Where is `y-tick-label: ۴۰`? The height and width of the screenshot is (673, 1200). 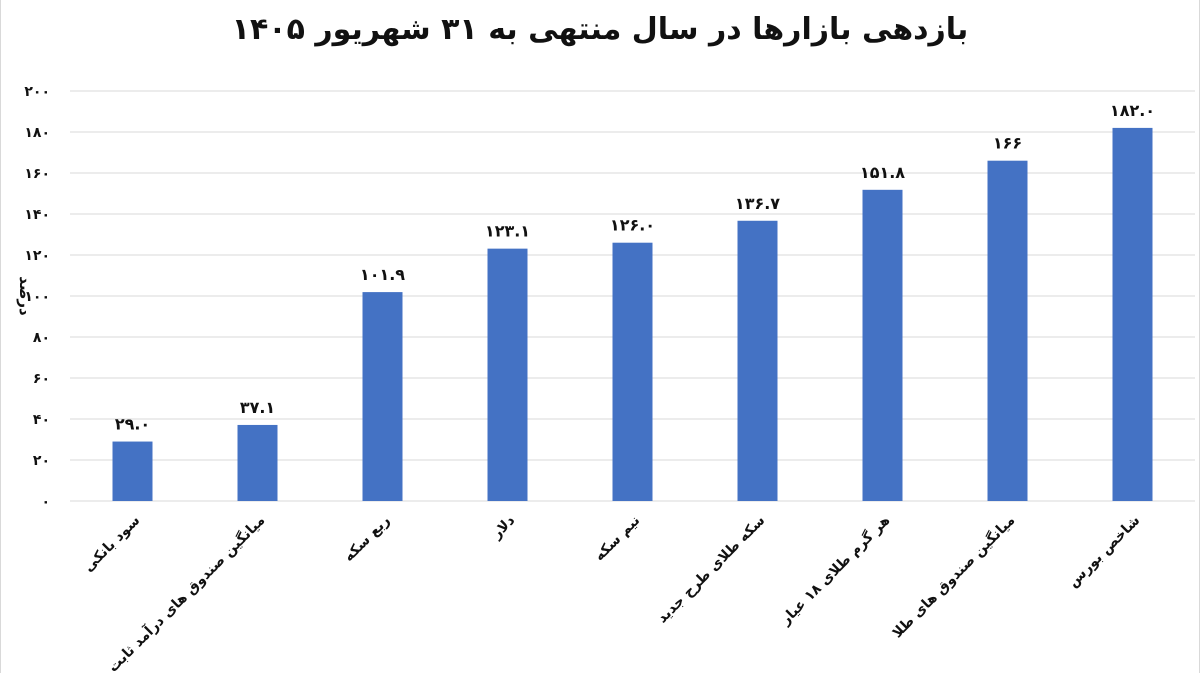 y-tick-label: ۴۰ is located at coordinates (41, 420).